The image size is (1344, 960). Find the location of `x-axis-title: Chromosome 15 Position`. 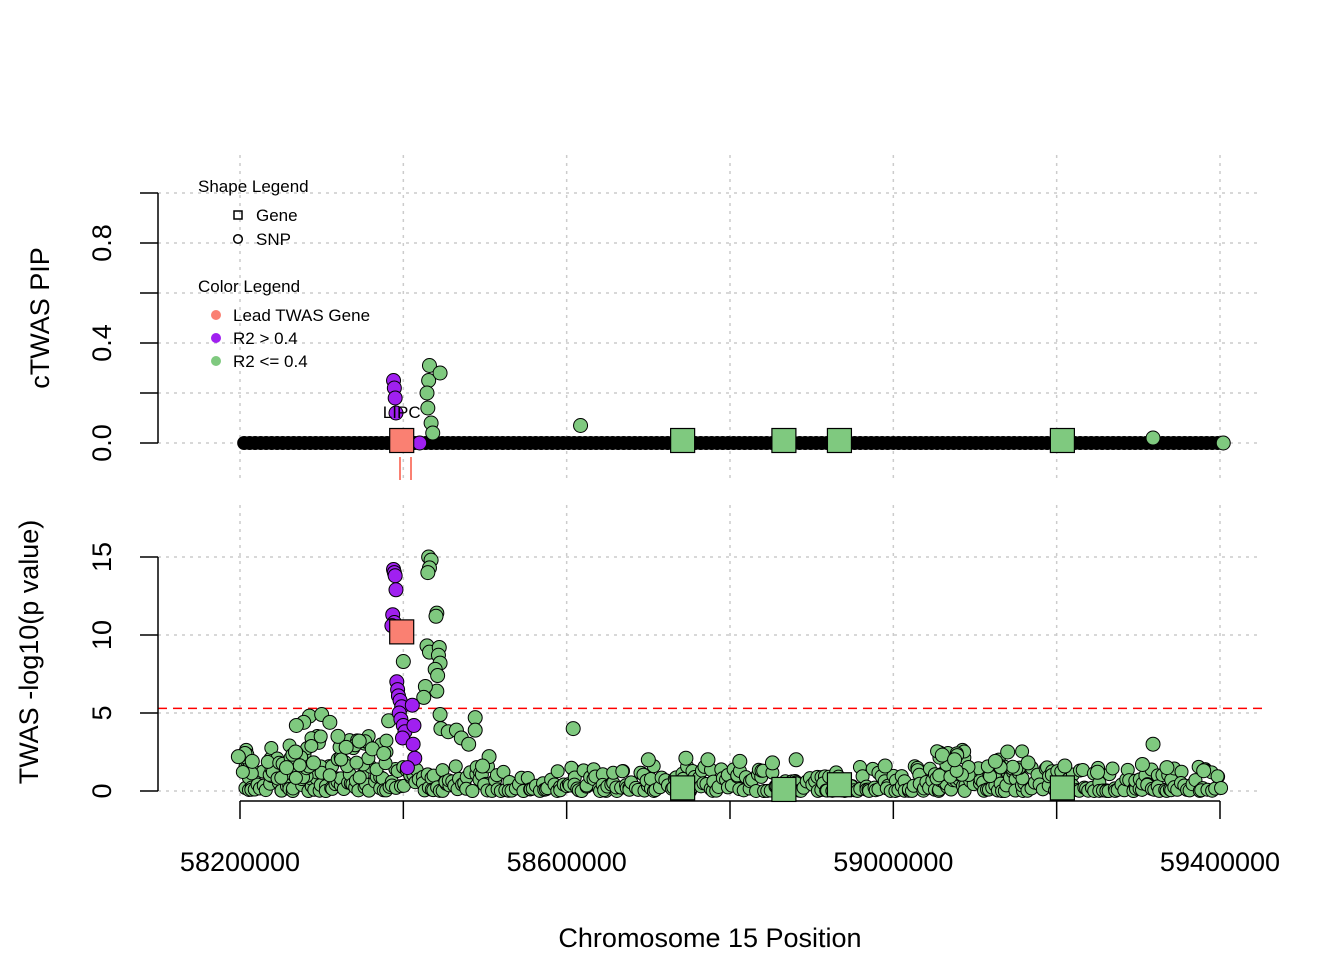

x-axis-title: Chromosome 15 Position is located at coordinates (709, 938).